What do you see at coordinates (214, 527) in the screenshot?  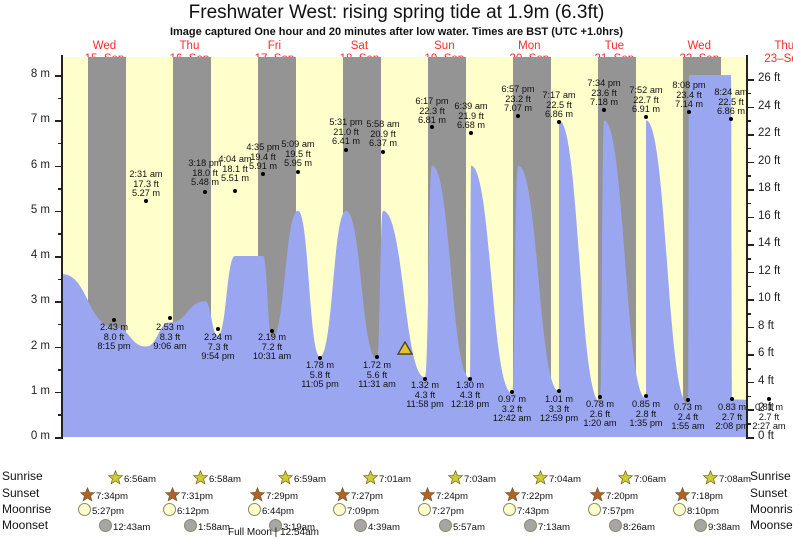 I see `moonset-time: 1:58am` at bounding box center [214, 527].